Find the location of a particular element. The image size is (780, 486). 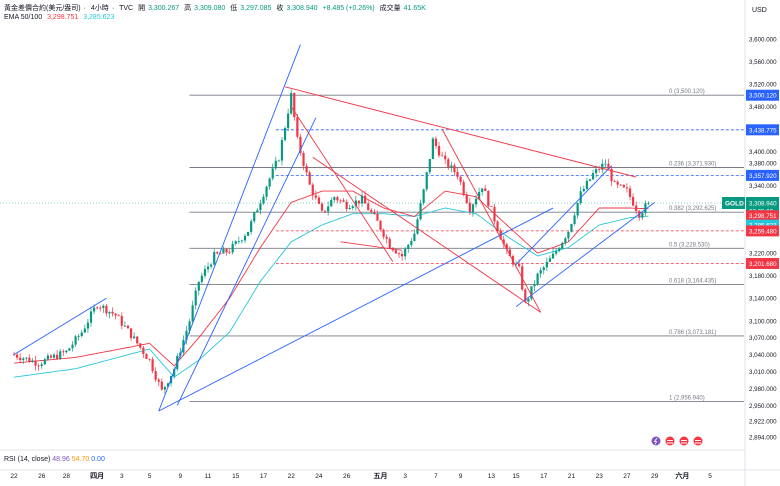

ema-legend: EMA 50/100 3,298.751 3,285.623 is located at coordinates (60, 17).